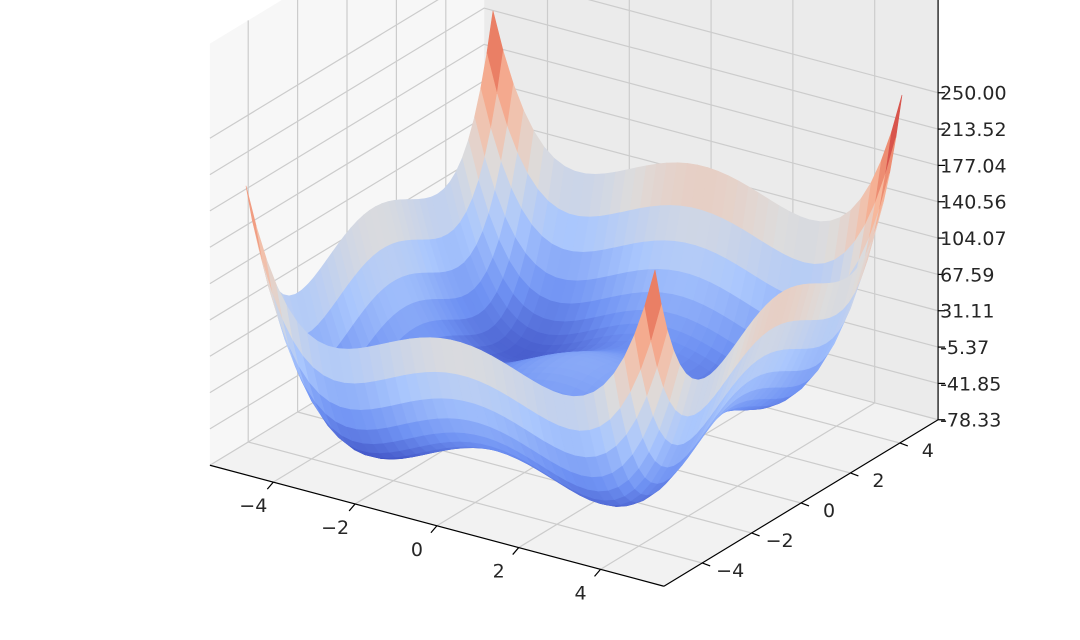 This screenshot has height=640, width=1080. What do you see at coordinates (973, 94) in the screenshot?
I see `z-tick-label: 250.00` at bounding box center [973, 94].